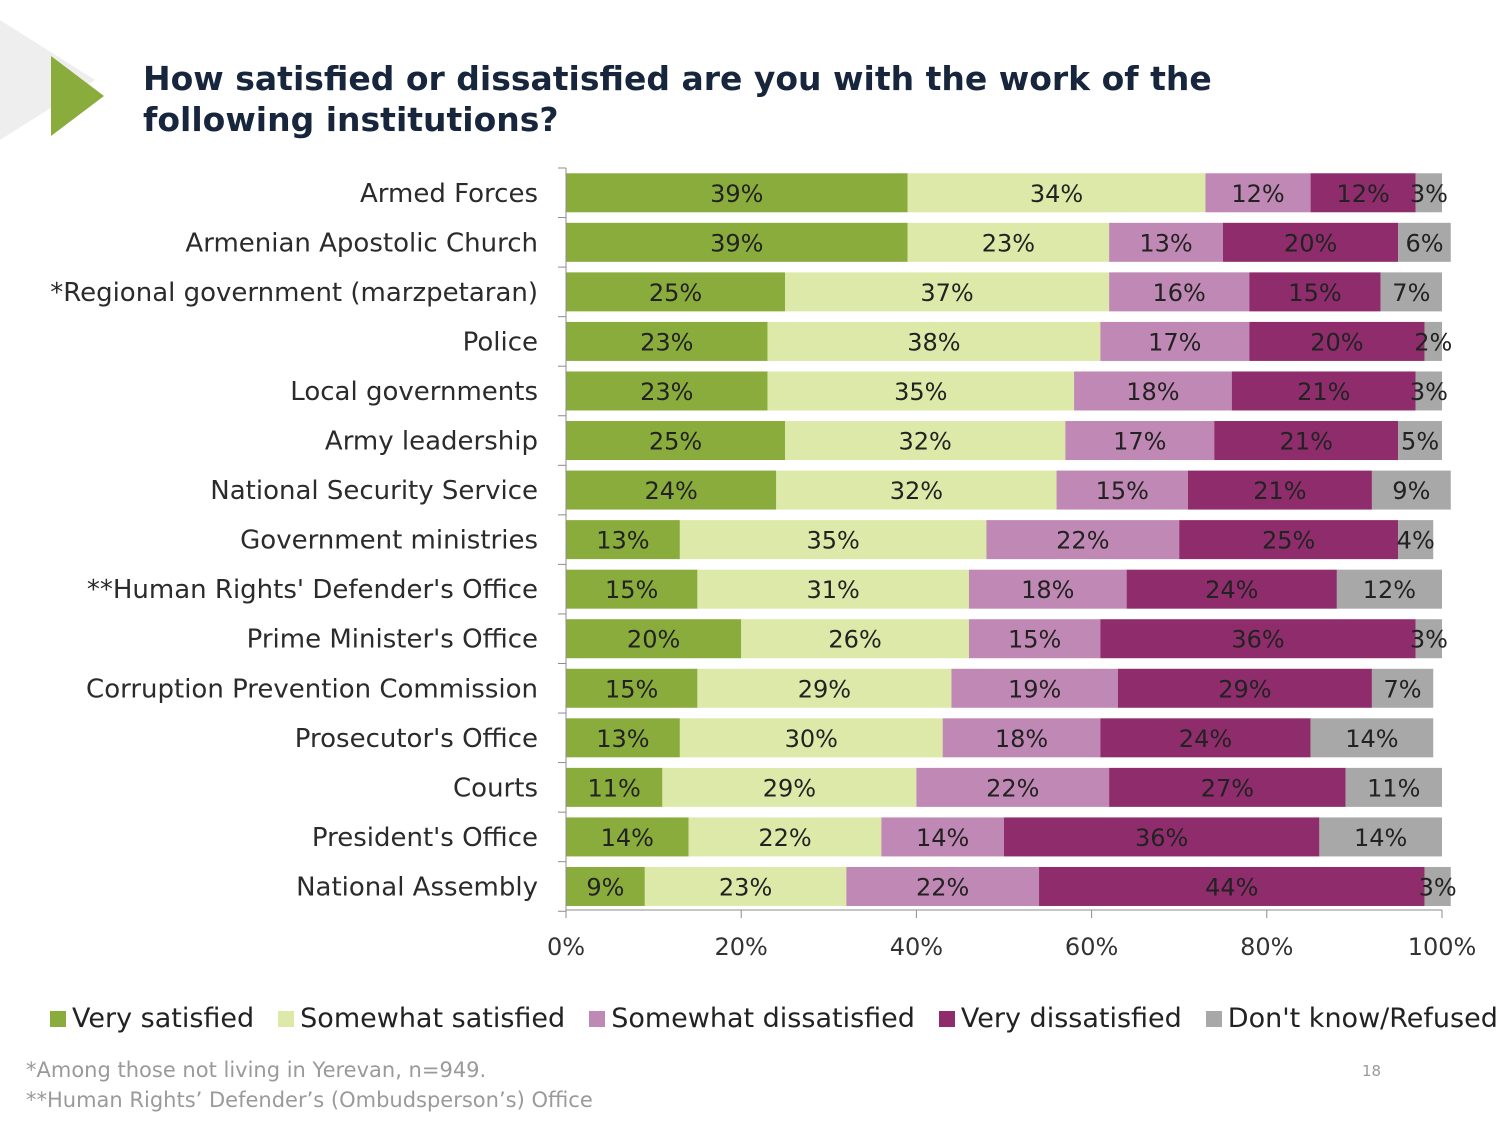  I want to click on data-label: 34%, so click(1056, 194).